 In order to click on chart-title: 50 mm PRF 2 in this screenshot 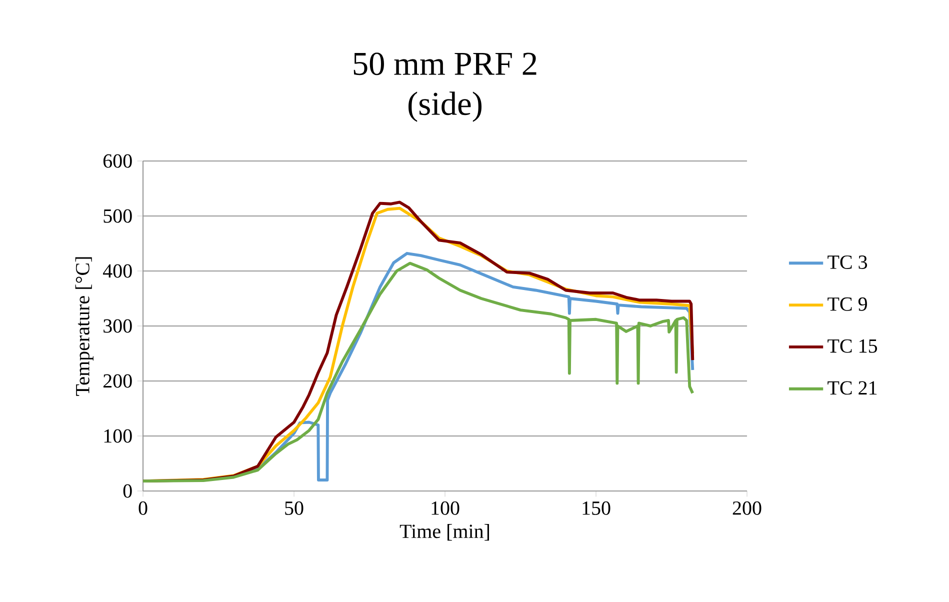, I will do `click(445, 64)`.